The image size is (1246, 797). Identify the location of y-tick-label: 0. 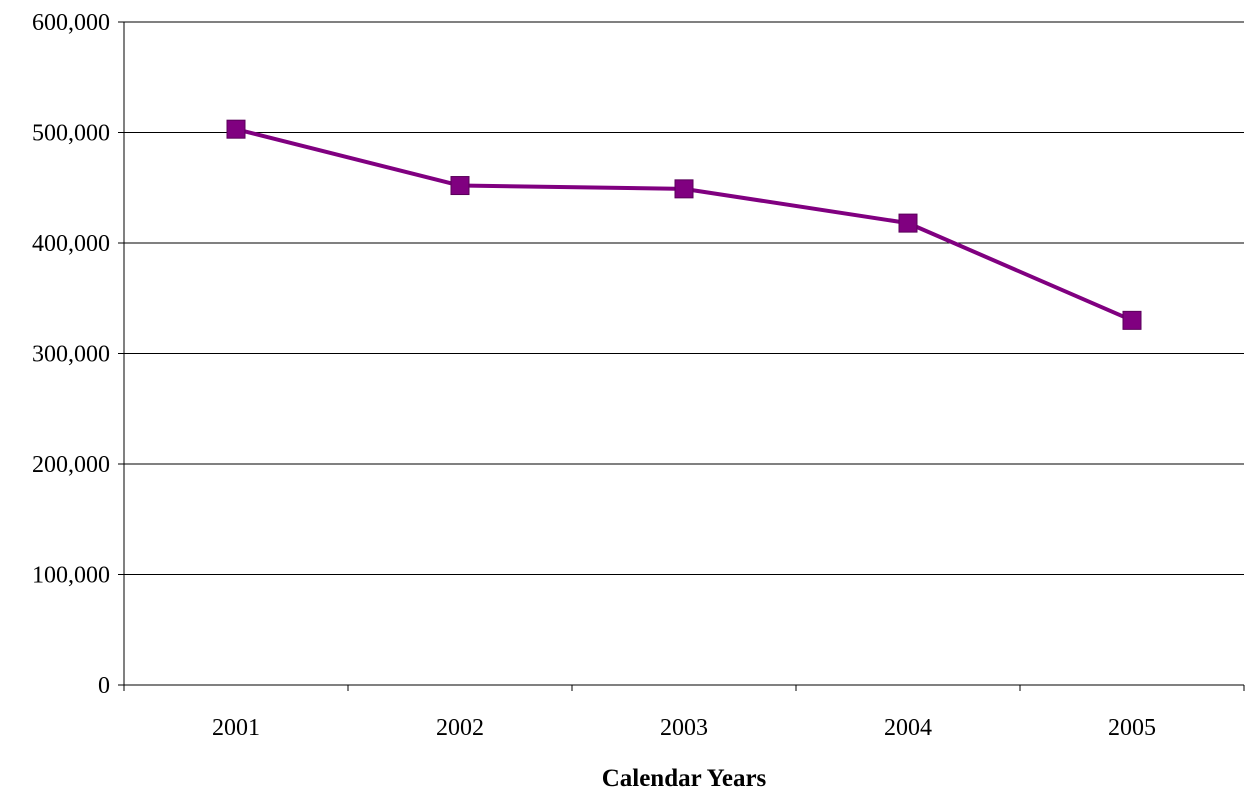
(104, 686).